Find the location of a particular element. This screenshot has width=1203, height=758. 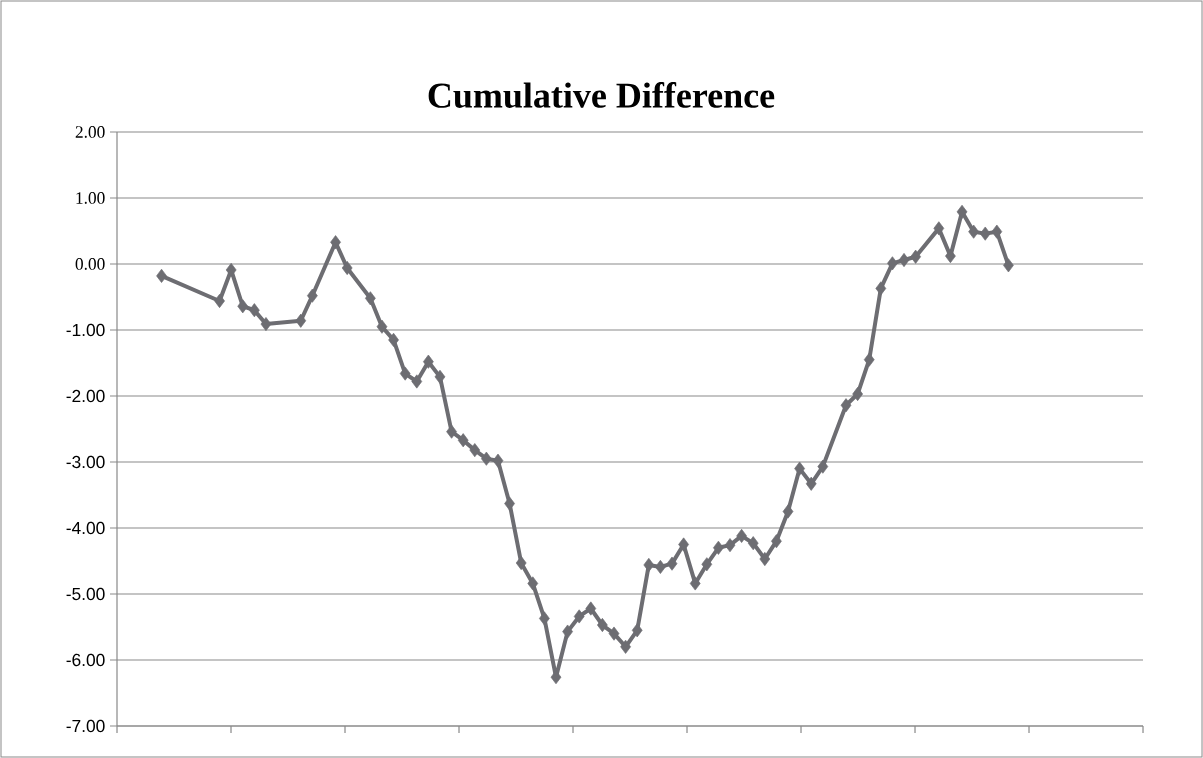

chart-title: Cumulative Difference is located at coordinates (601, 95).